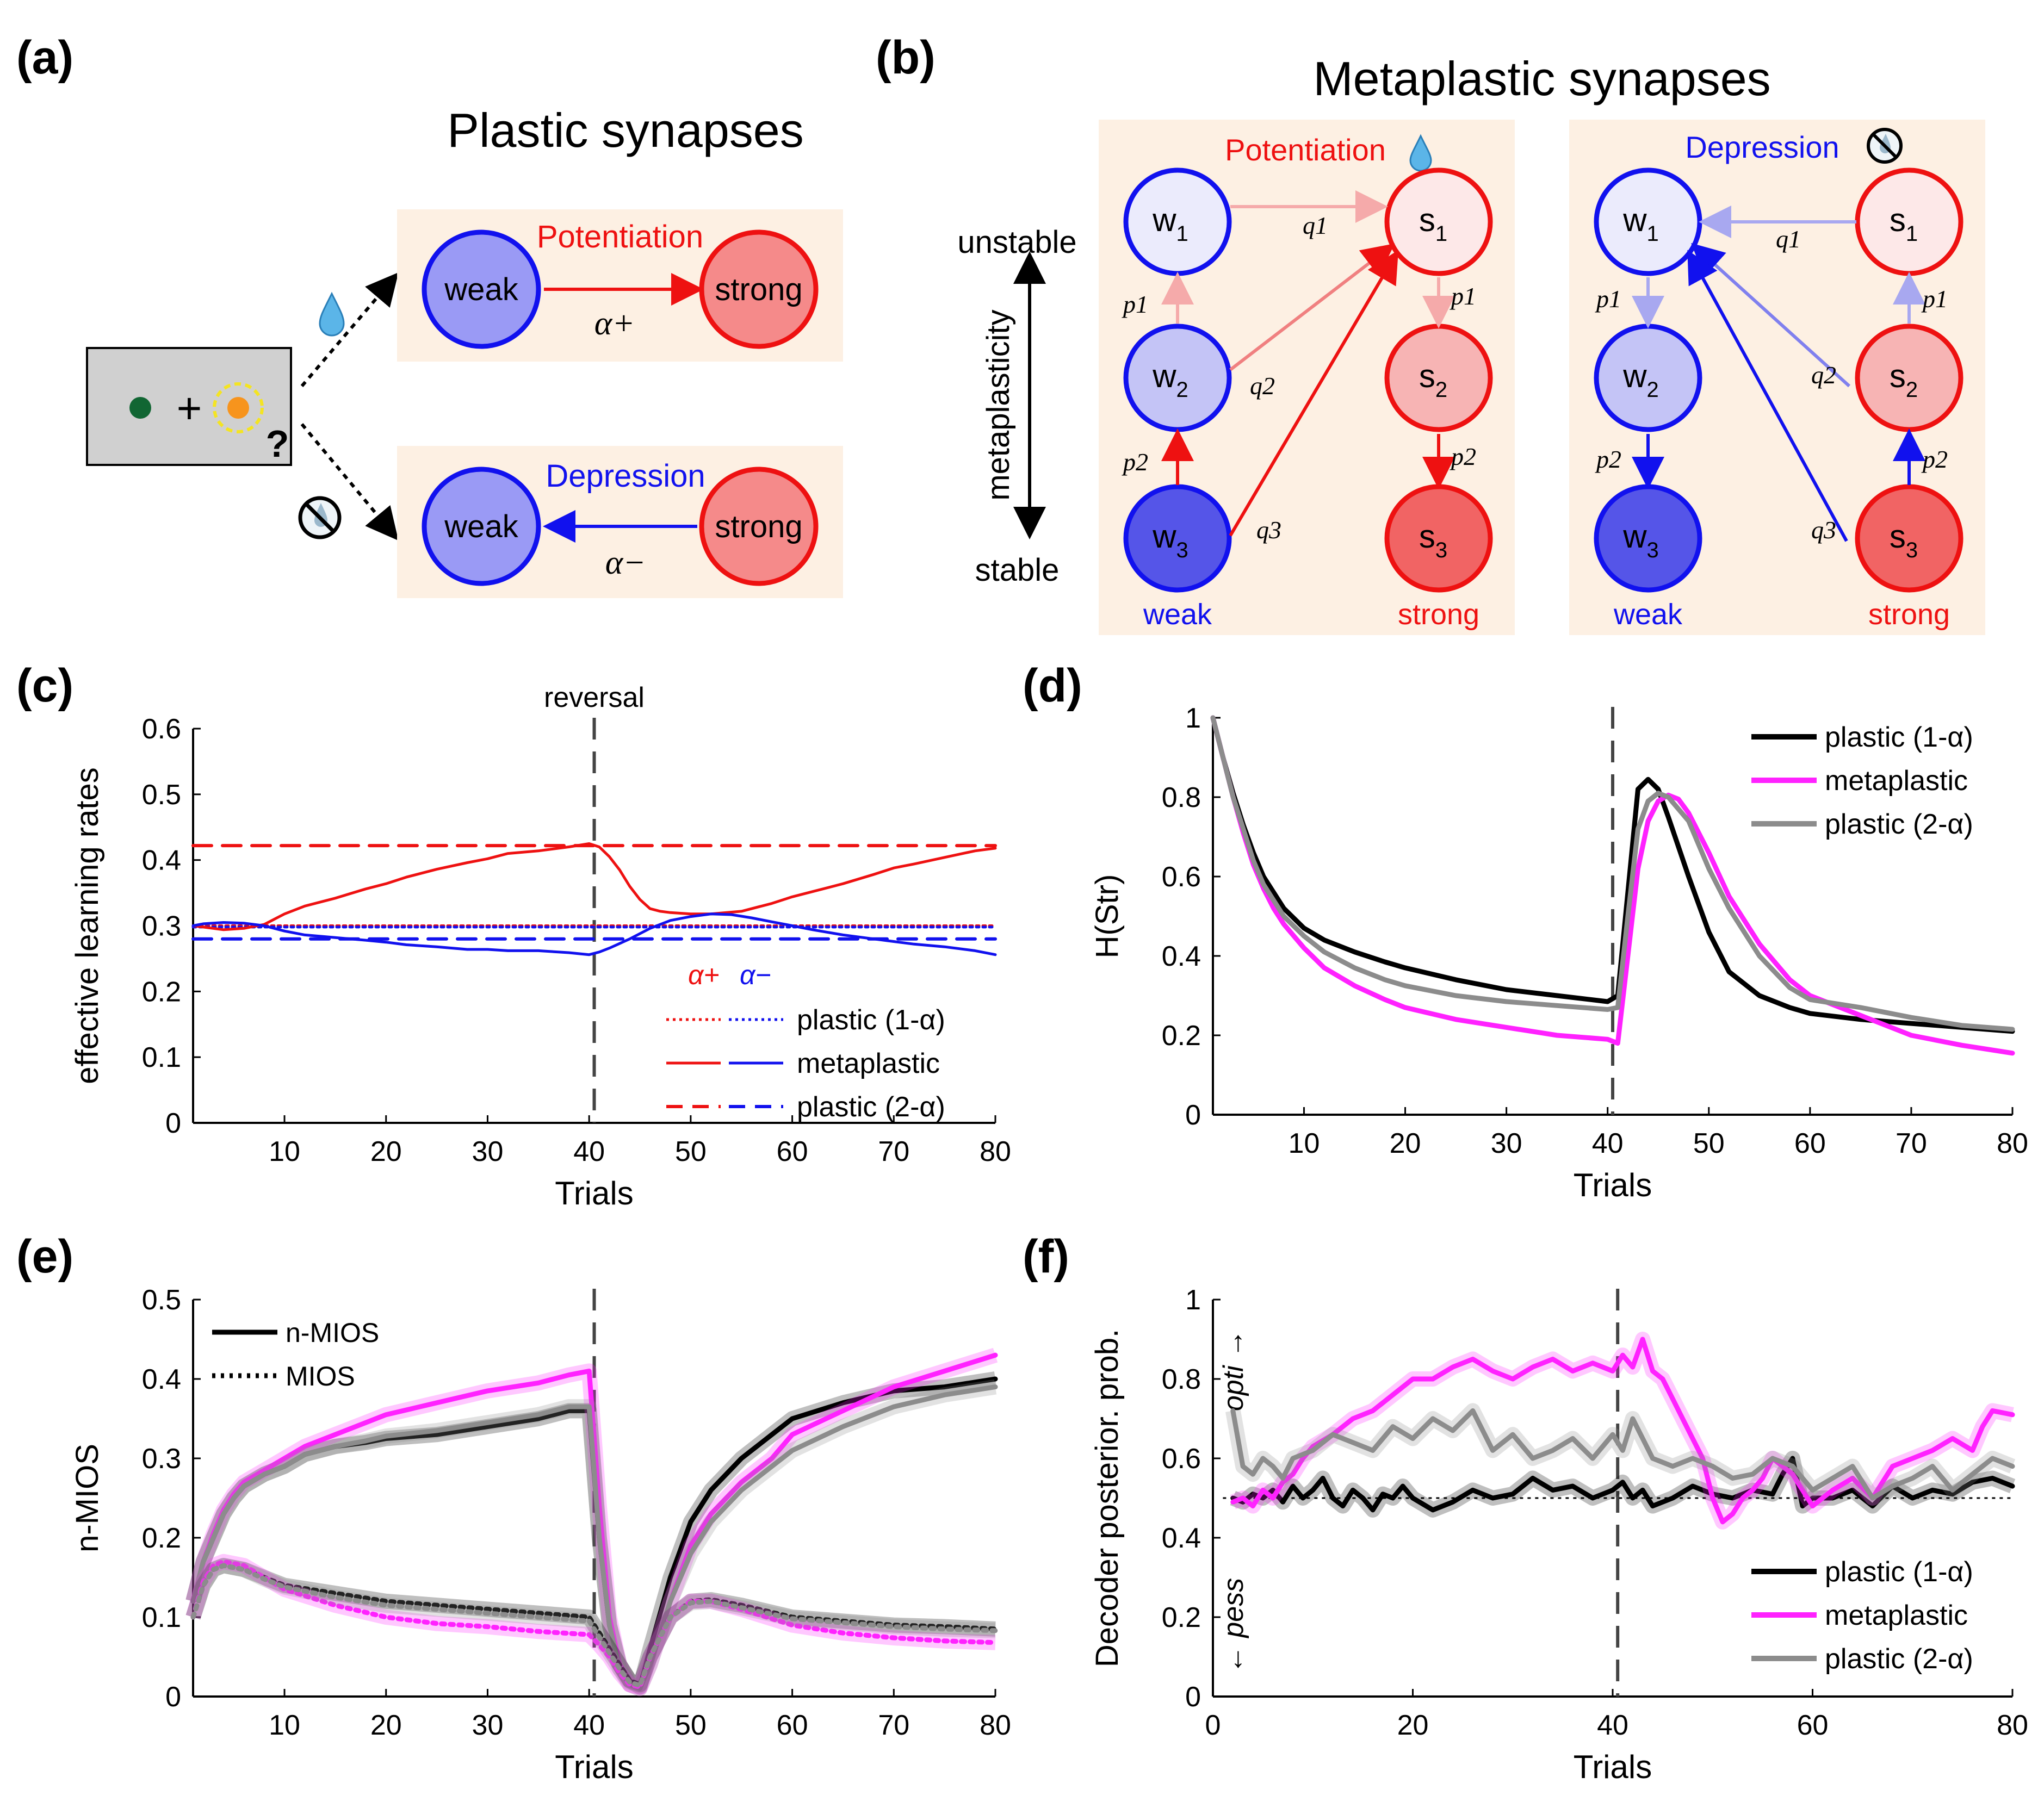 The height and width of the screenshot is (1808, 2044). I want to click on metaplasticity-label: metaplasticity, so click(998, 404).